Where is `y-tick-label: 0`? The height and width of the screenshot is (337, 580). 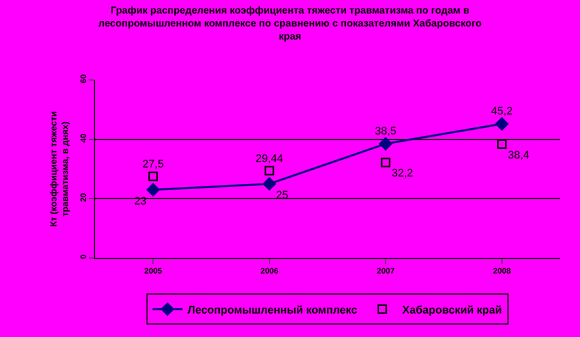
y-tick-label: 0 is located at coordinates (83, 257).